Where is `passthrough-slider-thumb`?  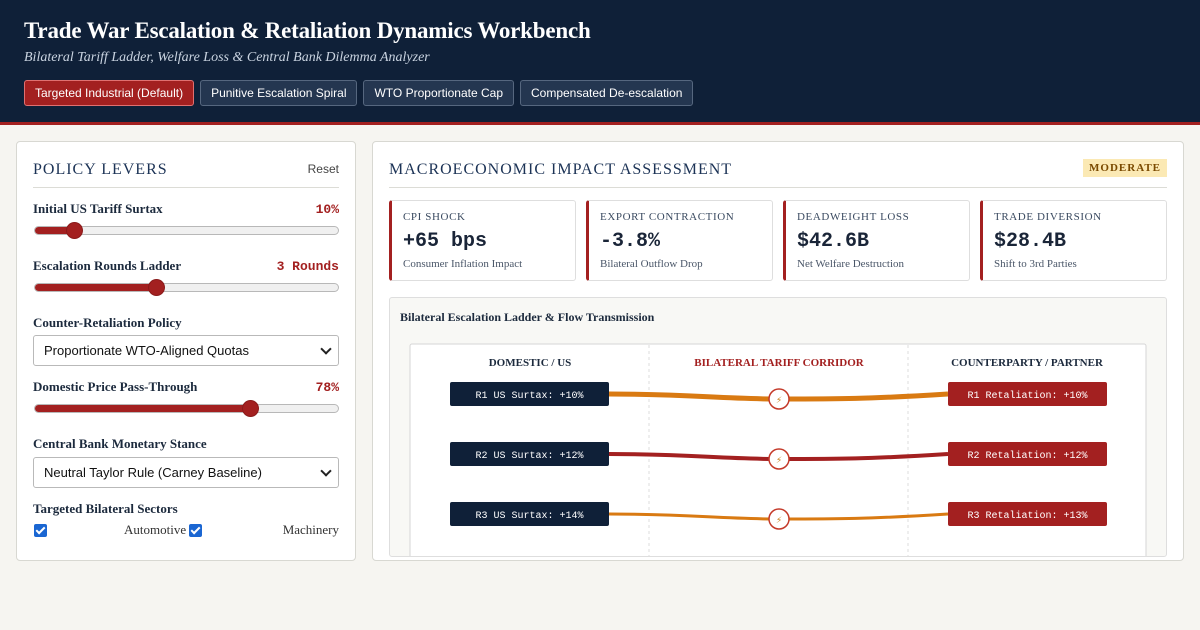
passthrough-slider-thumb is located at coordinates (251, 408).